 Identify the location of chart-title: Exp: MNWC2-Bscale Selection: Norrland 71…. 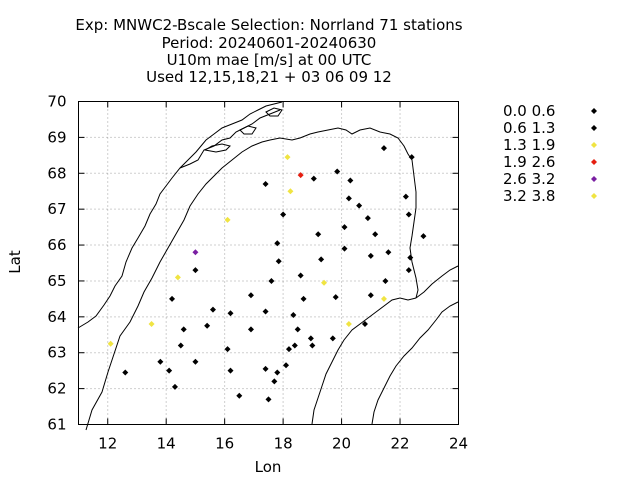
(268, 51).